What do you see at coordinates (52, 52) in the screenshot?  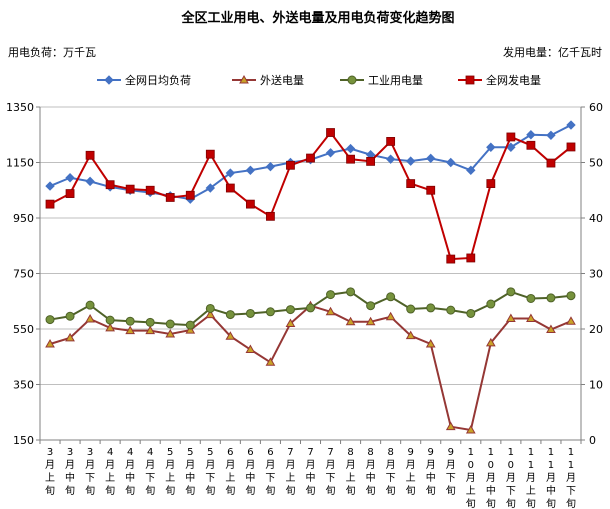 I see `left-axis-unit-label: 用电负荷：万千瓦` at bounding box center [52, 52].